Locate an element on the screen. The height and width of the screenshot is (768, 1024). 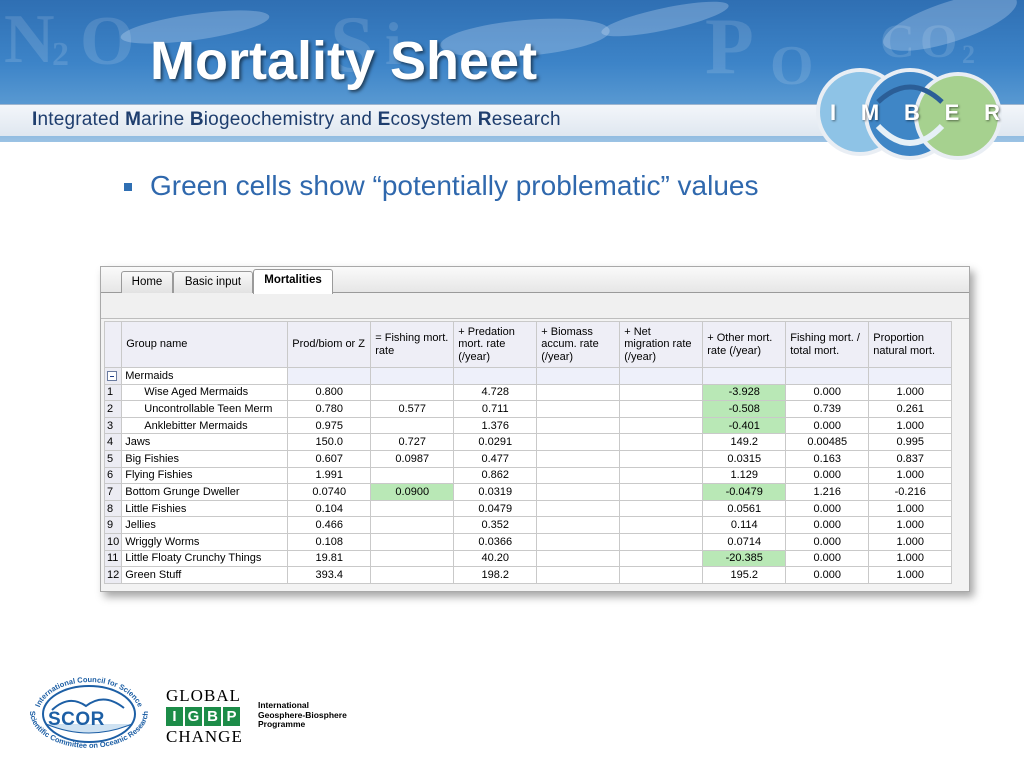
value-cell: -0.401 is located at coordinates (744, 425).